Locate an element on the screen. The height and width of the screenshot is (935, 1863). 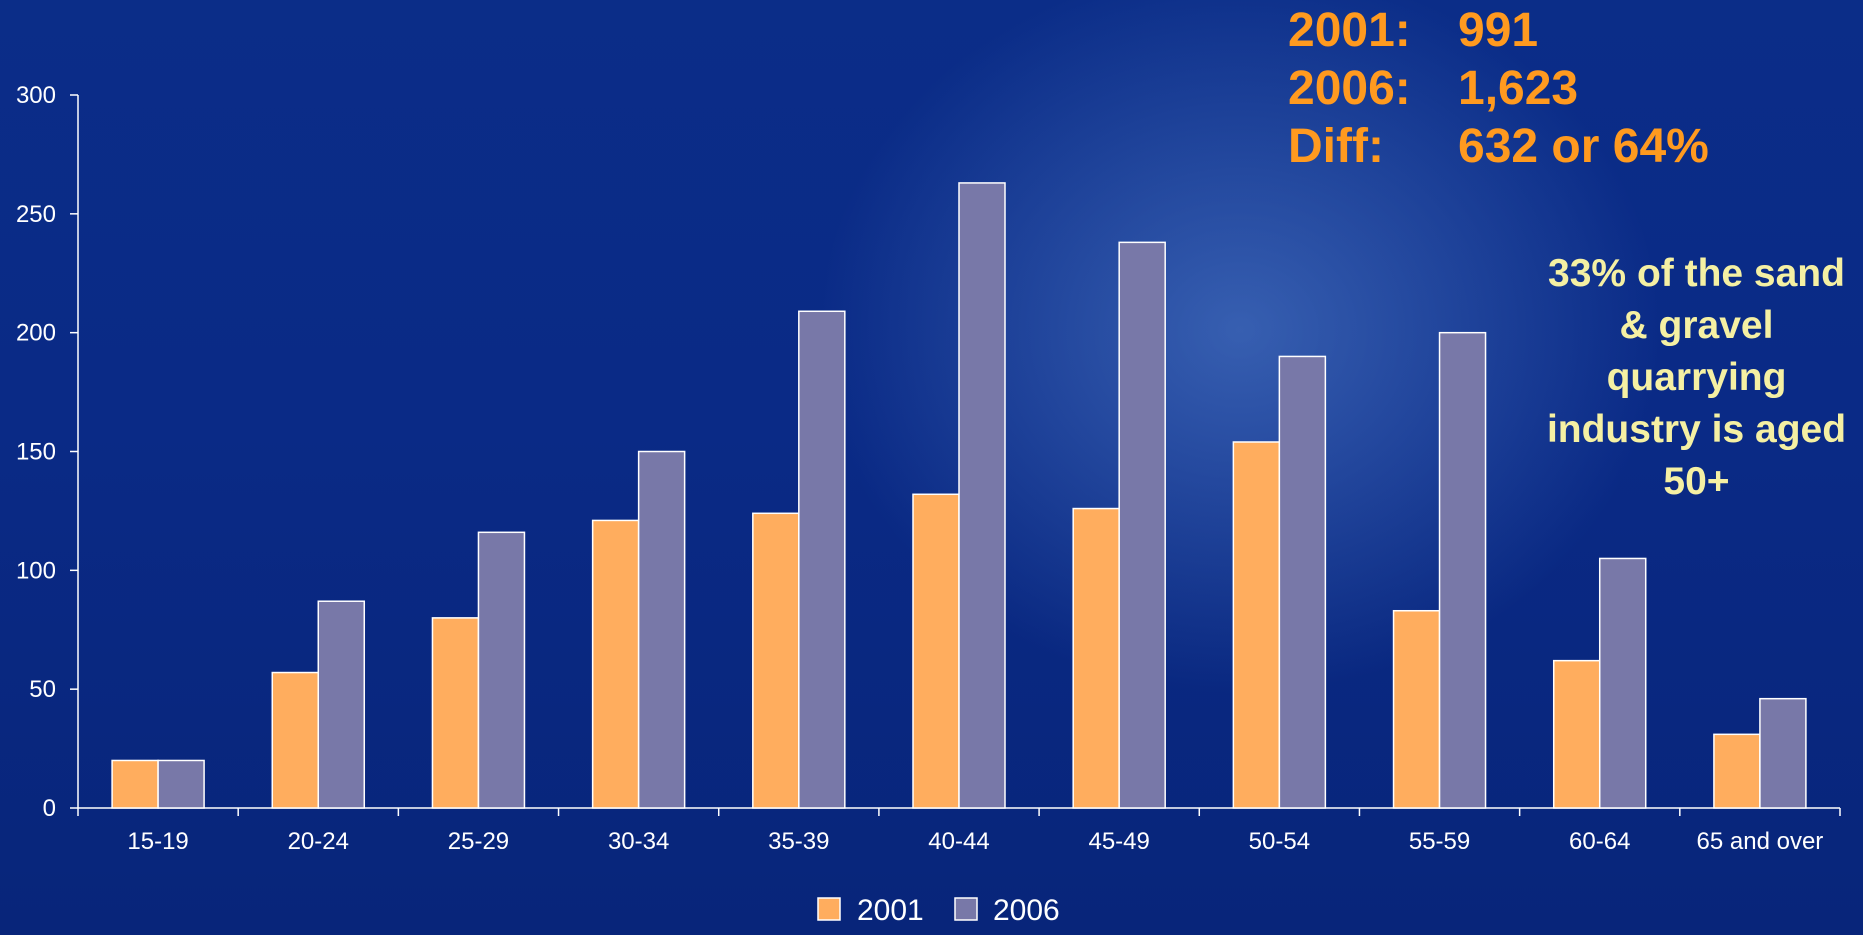
stats-value: 991 is located at coordinates (1498, 30).